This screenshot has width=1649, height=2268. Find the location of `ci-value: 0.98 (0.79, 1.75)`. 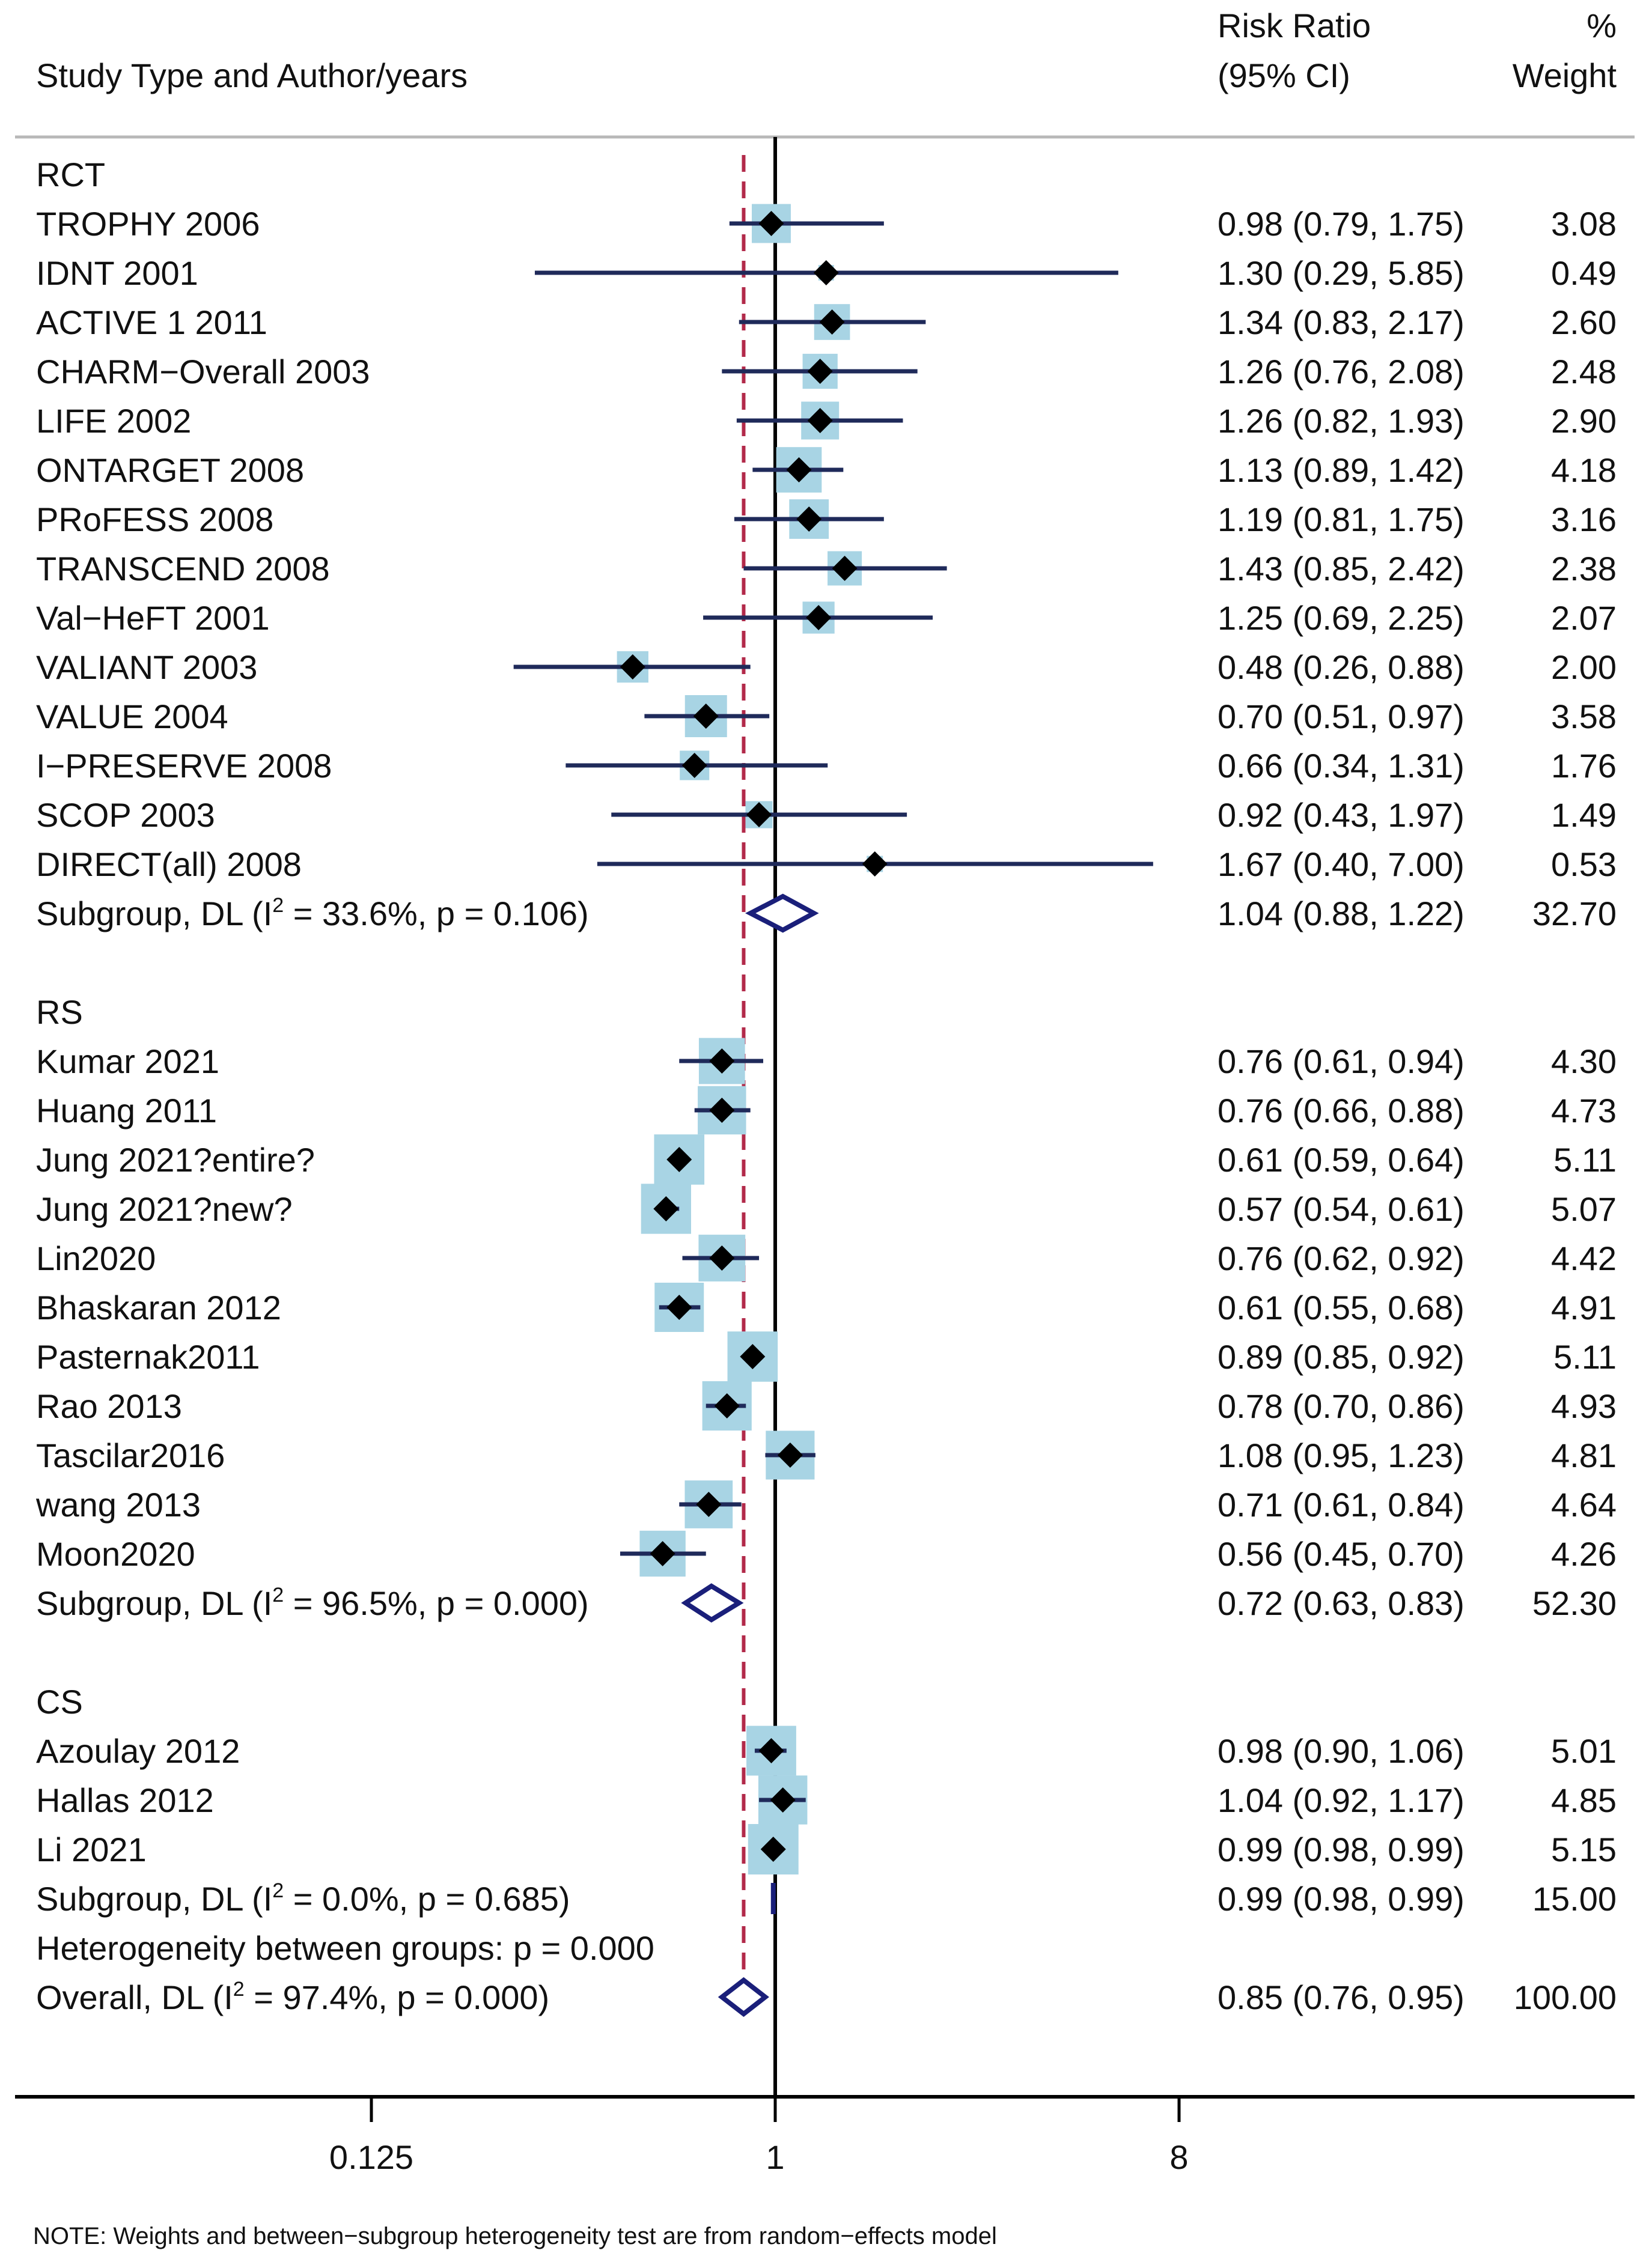

ci-value: 0.98 (0.79, 1.75) is located at coordinates (1341, 224).